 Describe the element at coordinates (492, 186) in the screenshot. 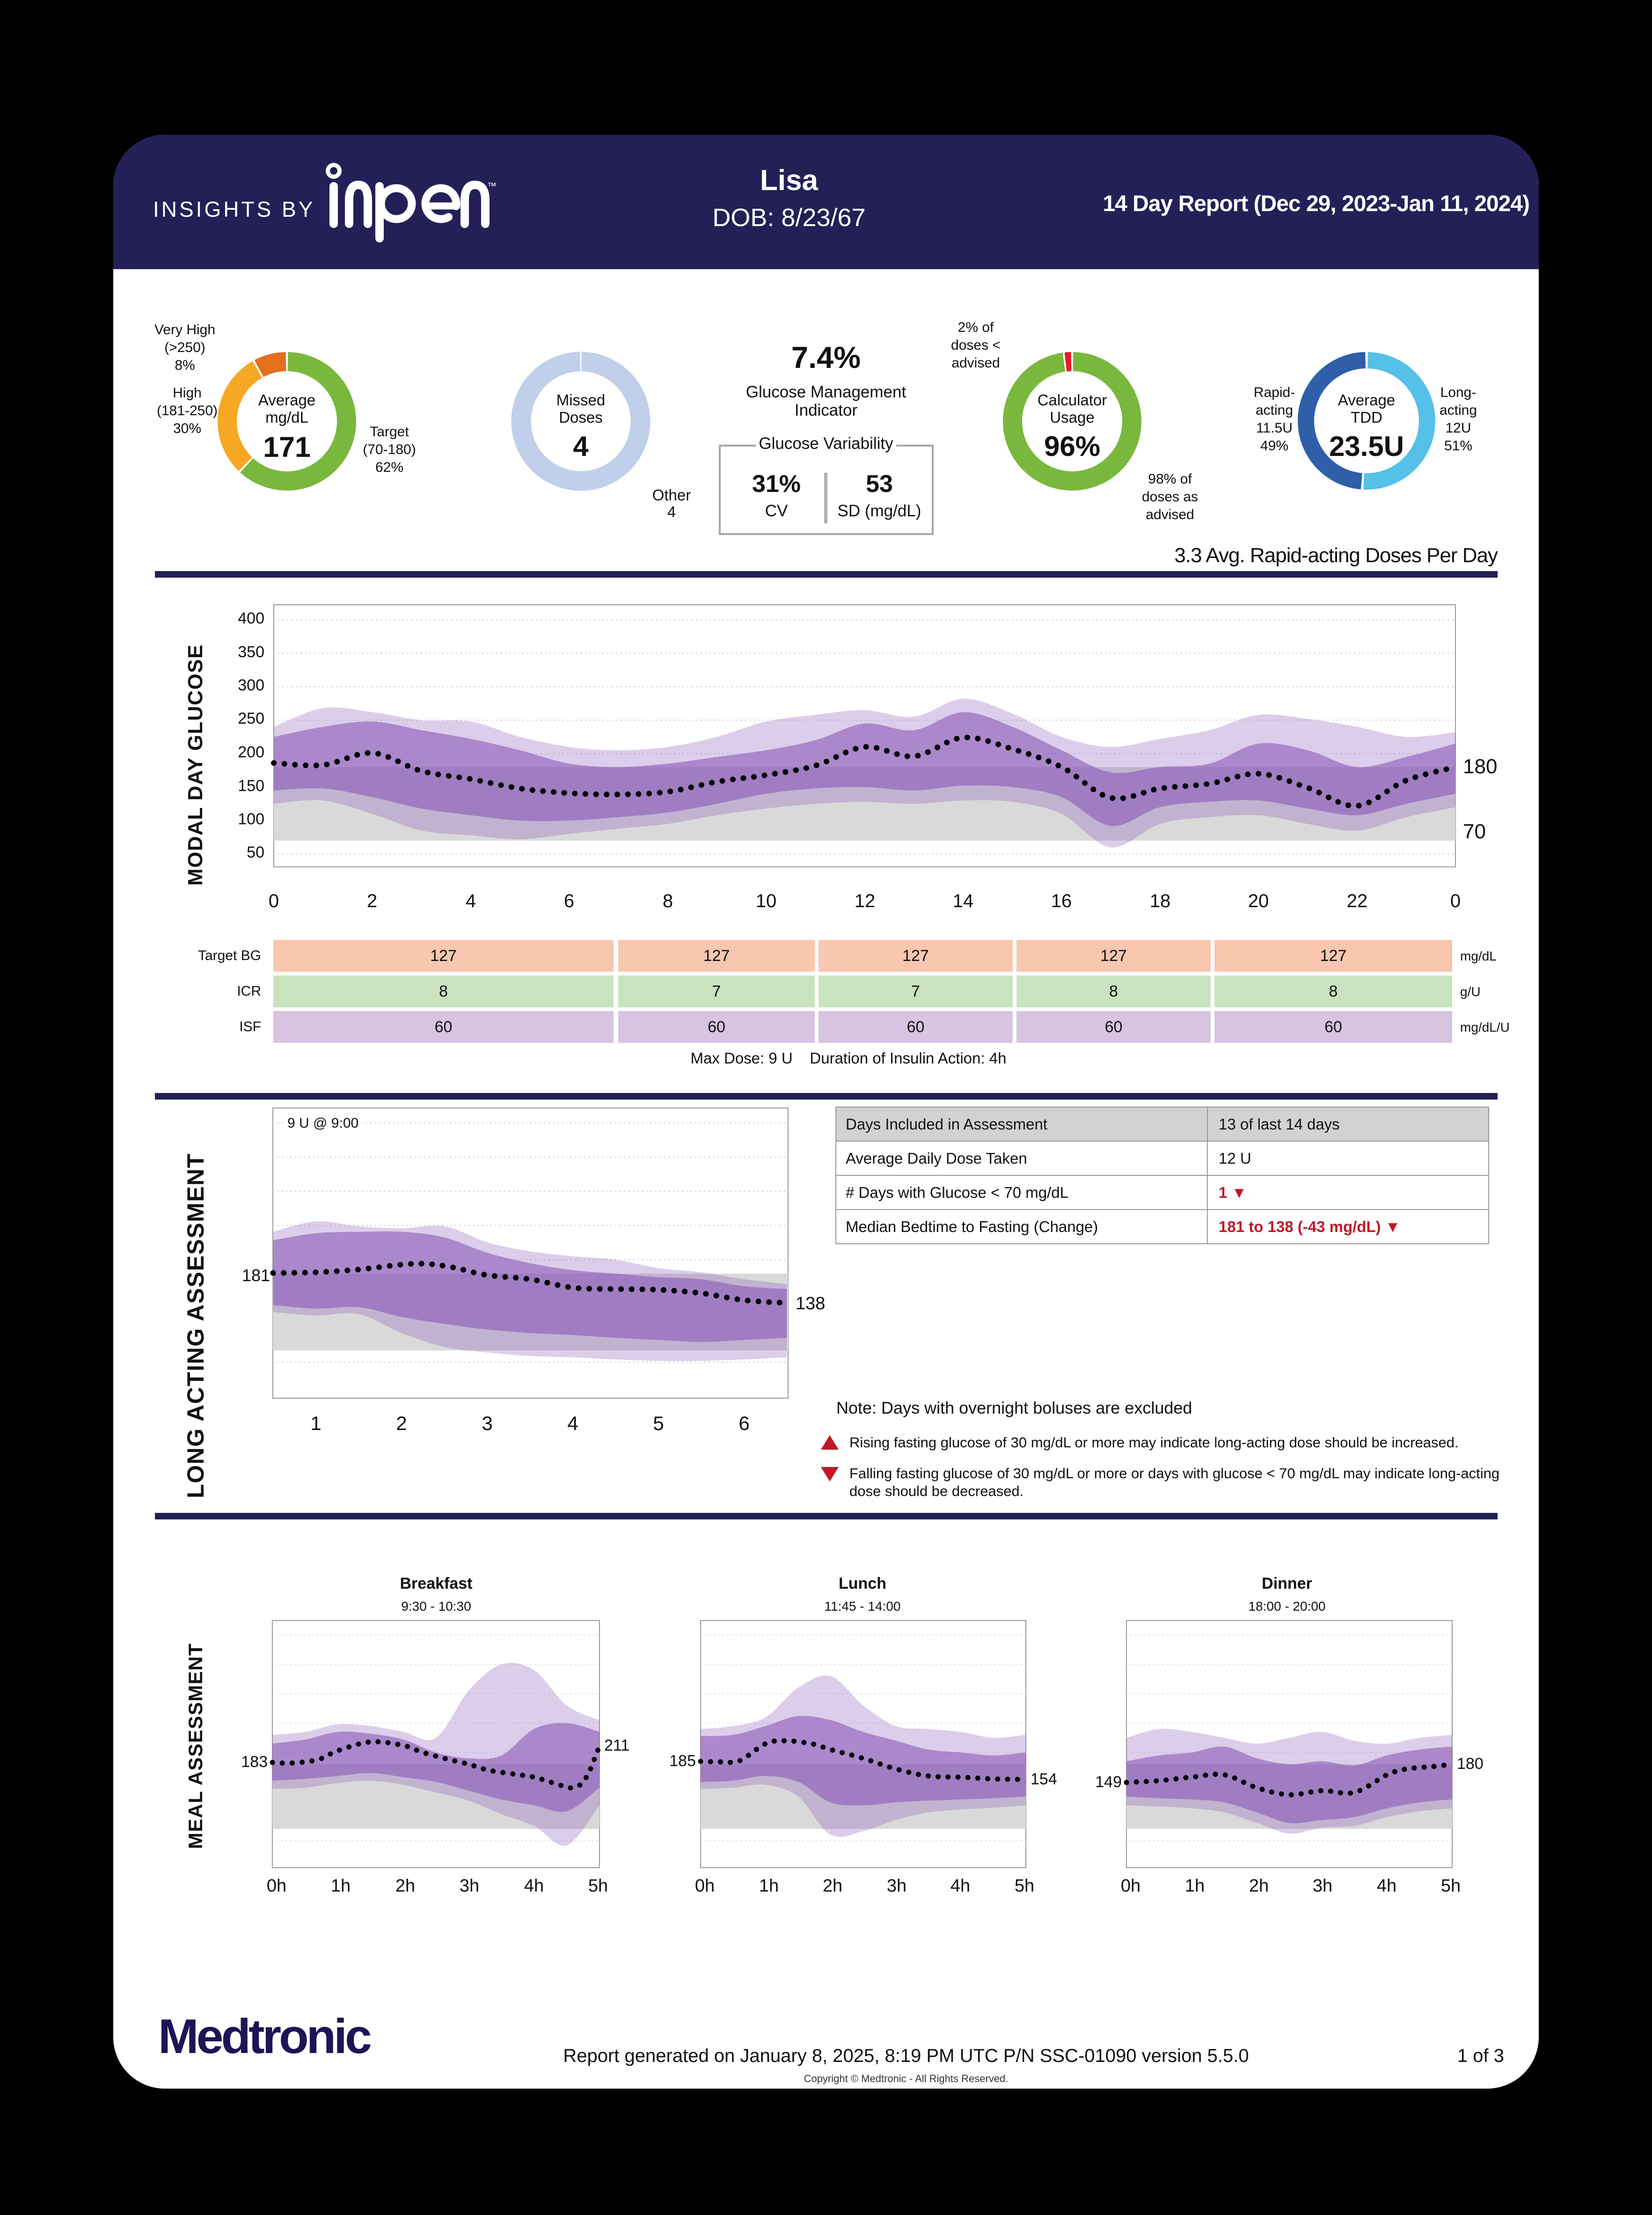

I see `svg-text: ™` at that location.